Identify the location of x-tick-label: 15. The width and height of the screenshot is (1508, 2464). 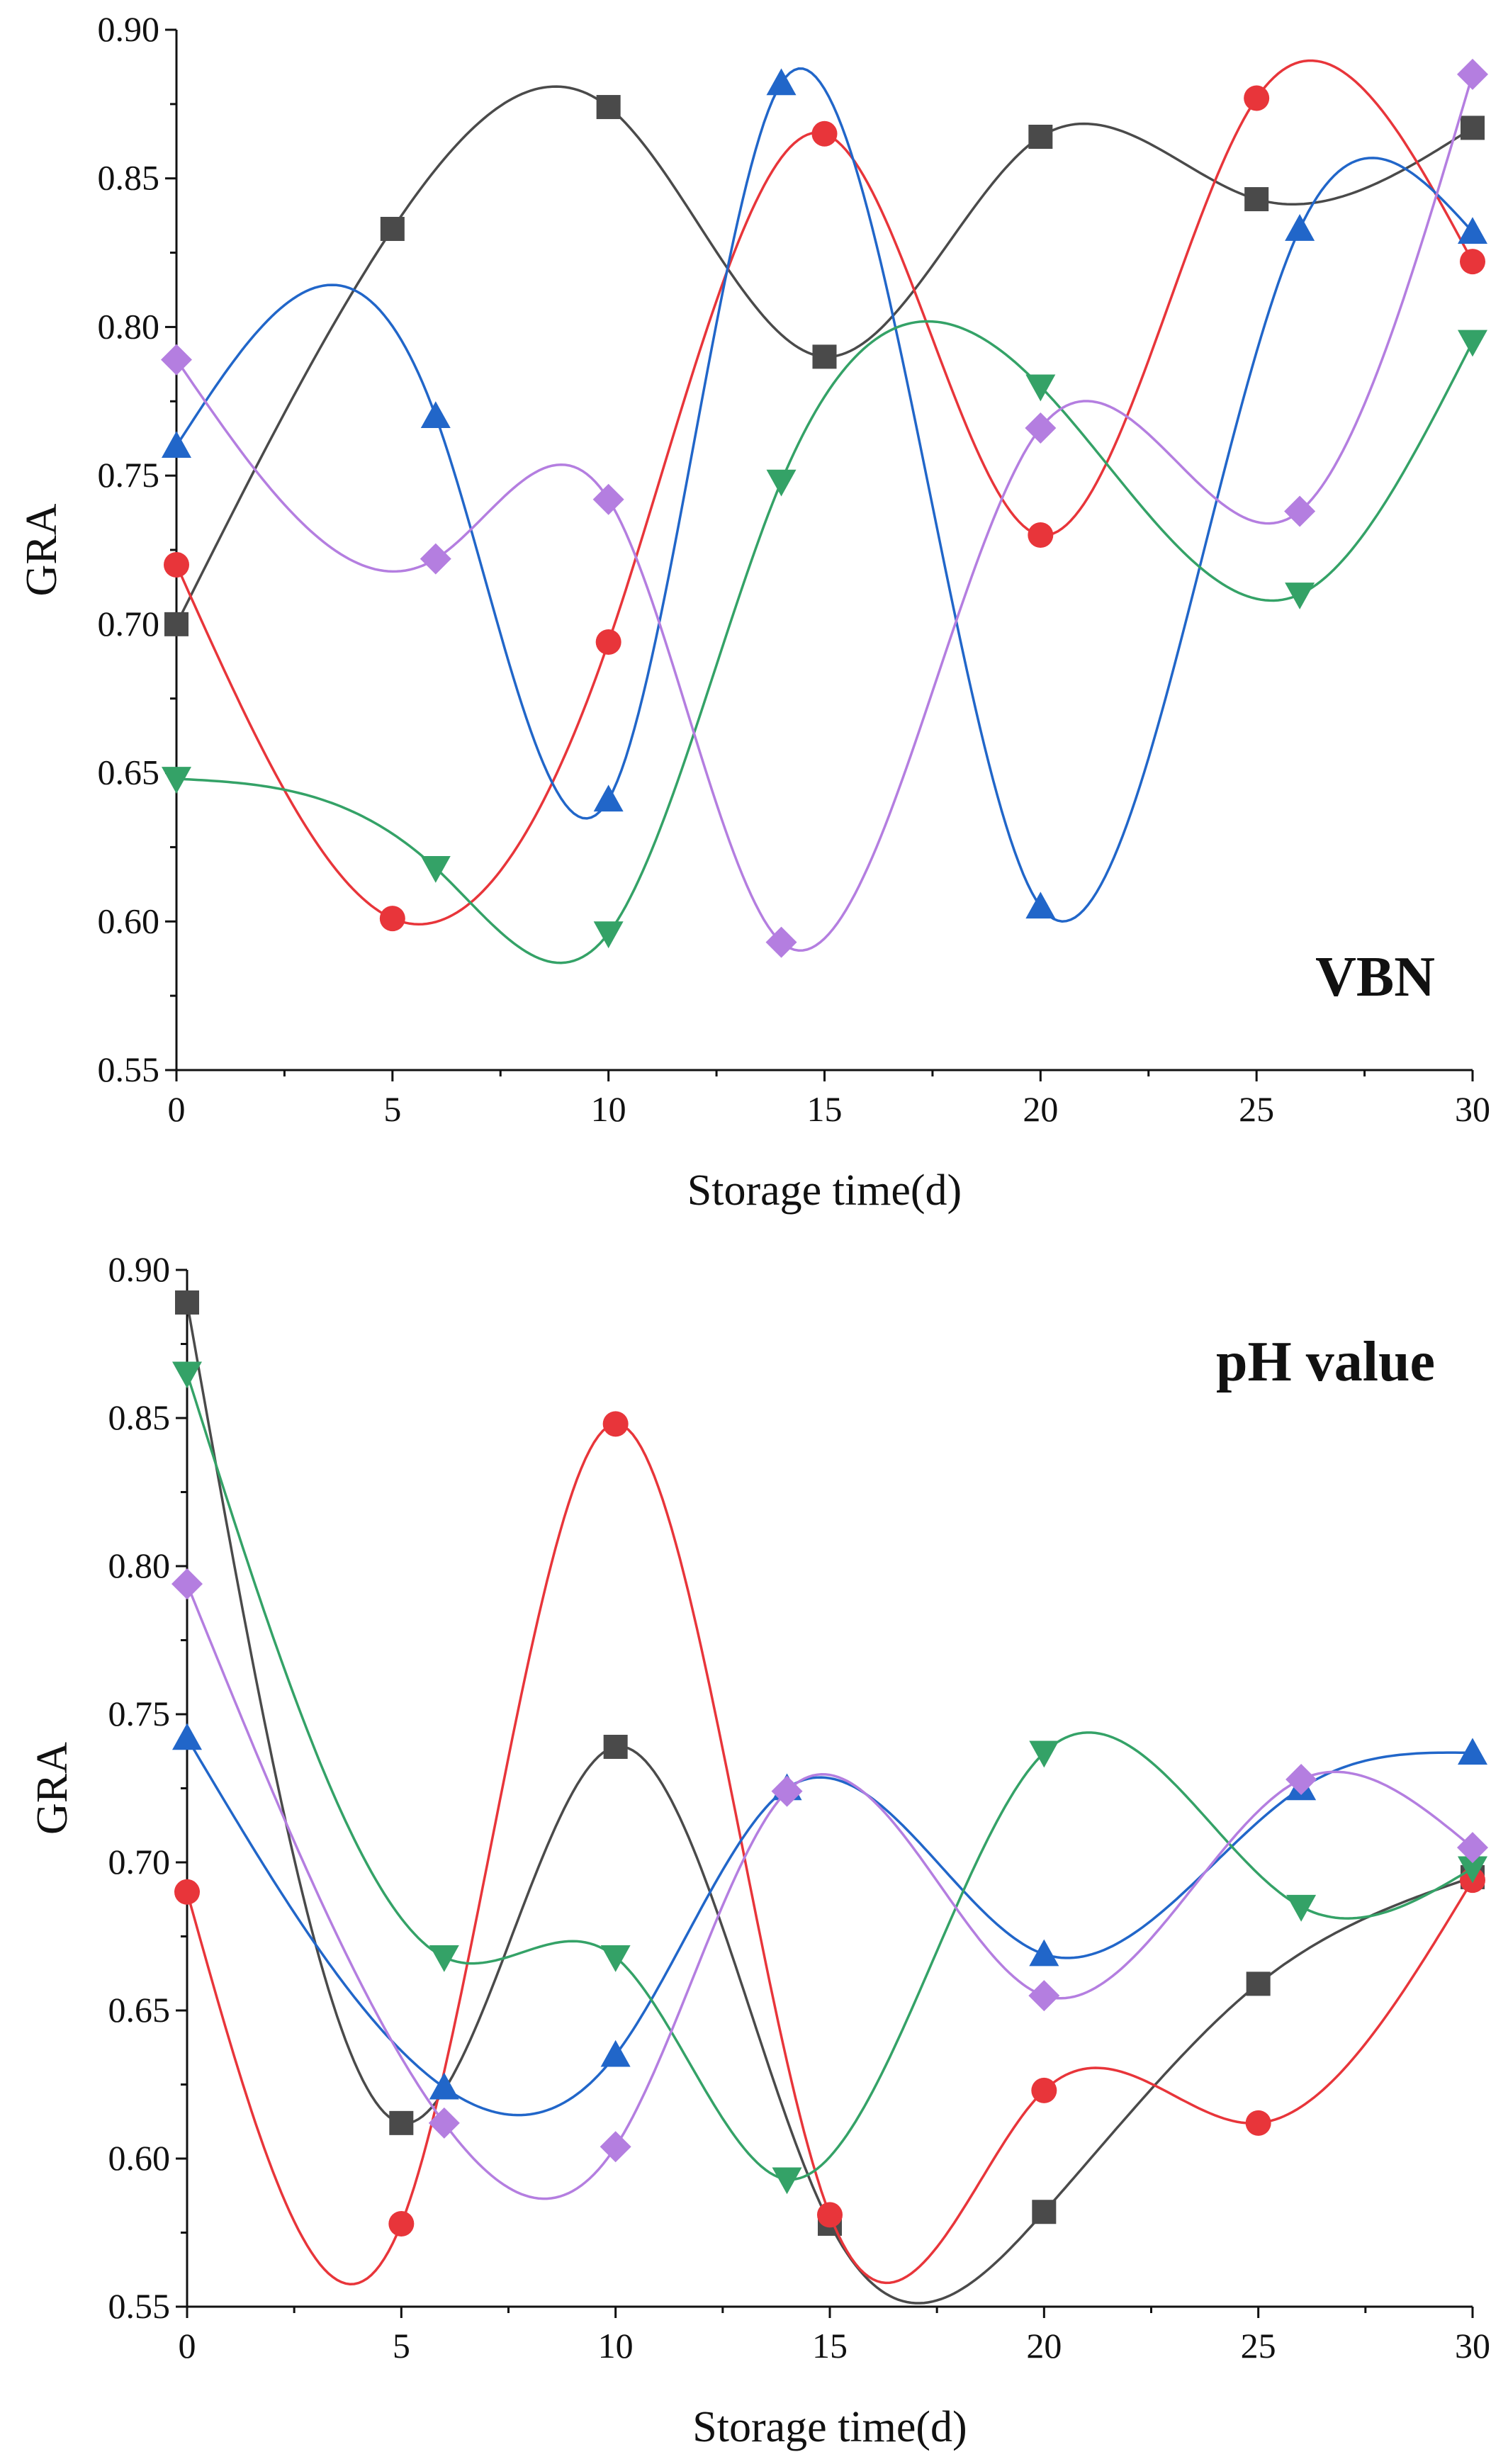
(830, 2345).